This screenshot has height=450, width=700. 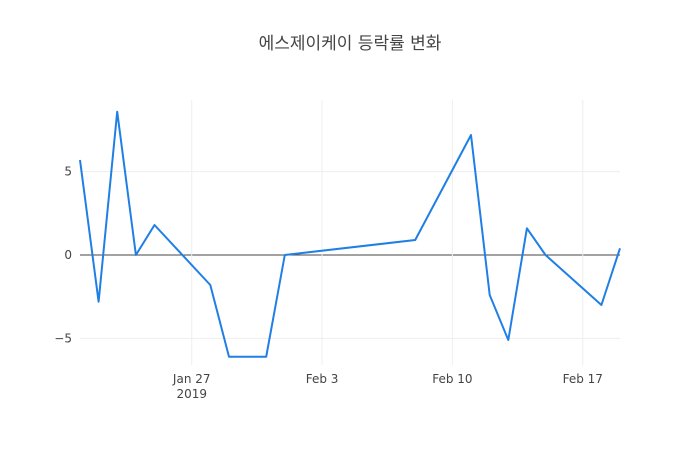 I want to click on y-tick-label: 0, so click(x=68, y=255).